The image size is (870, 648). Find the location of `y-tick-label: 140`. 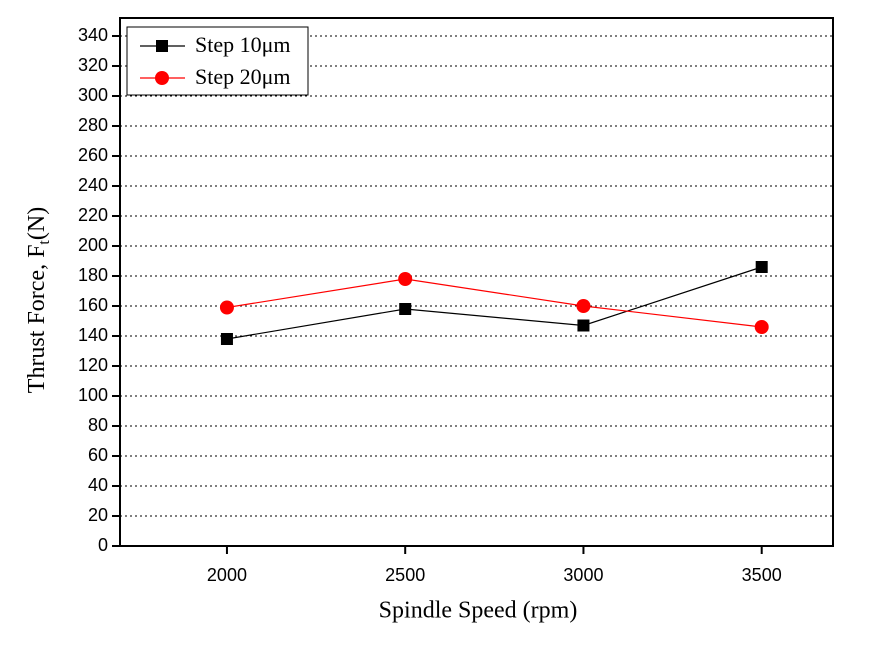

y-tick-label: 140 is located at coordinates (93, 335).